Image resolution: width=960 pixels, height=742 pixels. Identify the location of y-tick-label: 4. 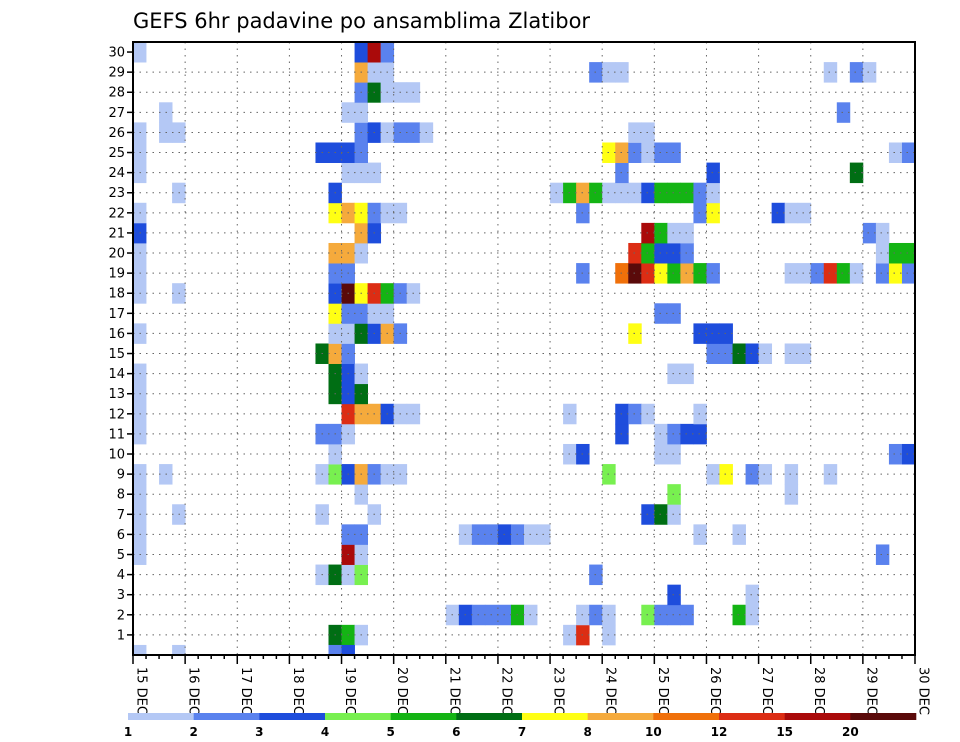
(121, 575).